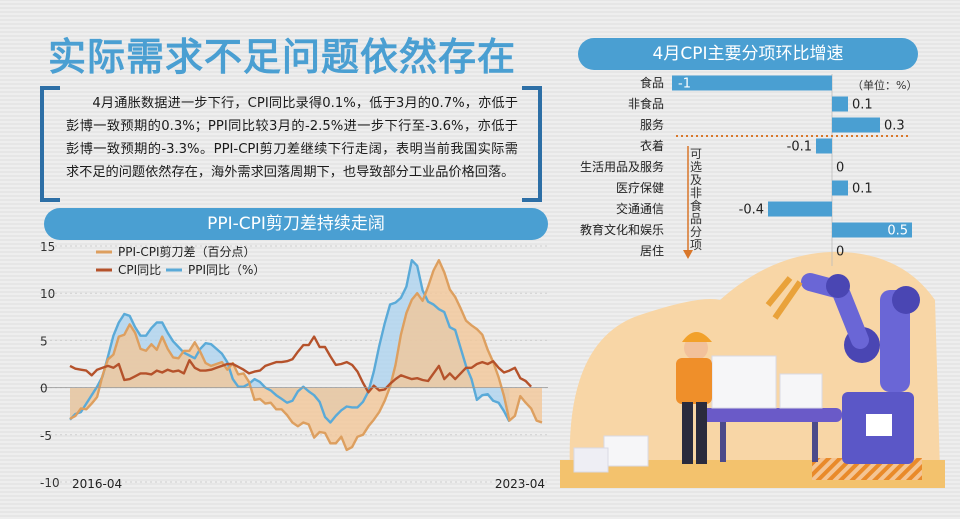 The height and width of the screenshot is (519, 960). I want to click on bar-value-label: -0.1, so click(799, 147).